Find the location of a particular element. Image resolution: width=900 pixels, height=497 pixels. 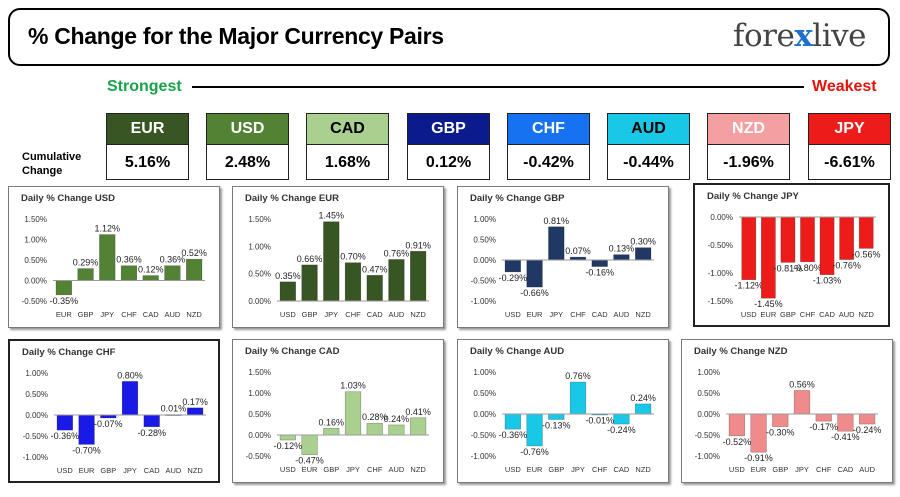

data-label: -1.03% is located at coordinates (827, 281).